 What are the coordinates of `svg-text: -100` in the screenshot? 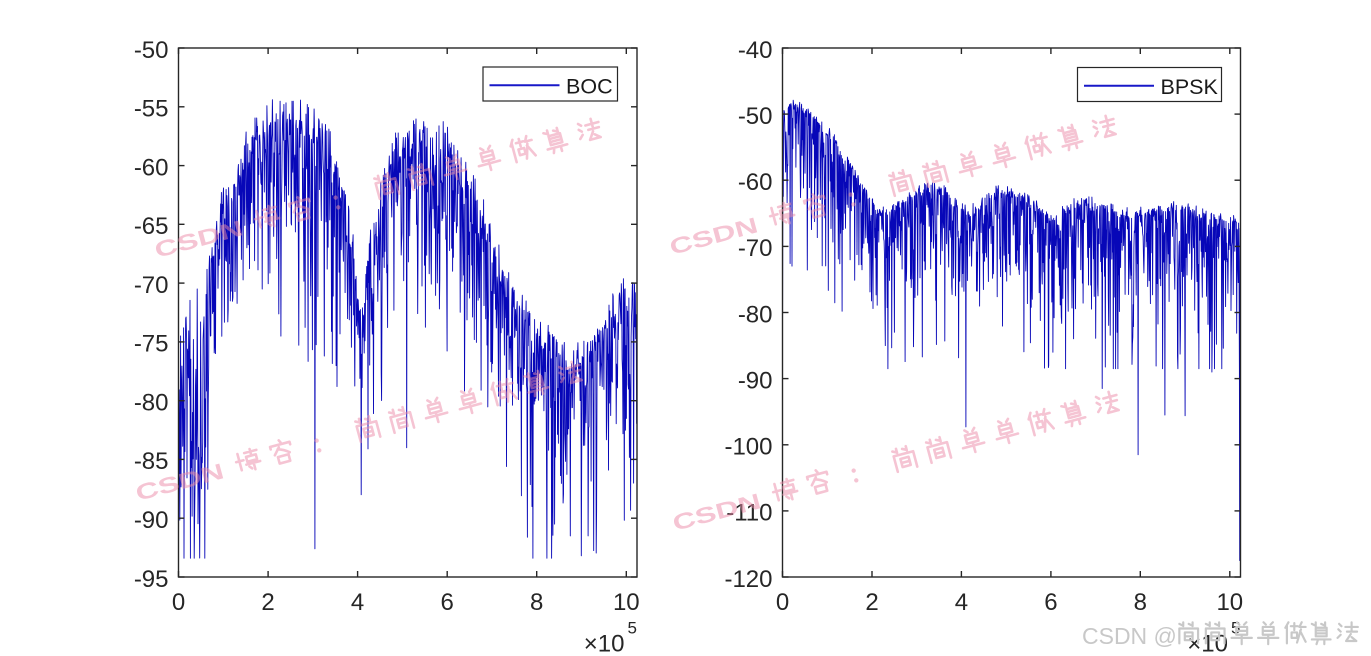 It's located at (748, 447).